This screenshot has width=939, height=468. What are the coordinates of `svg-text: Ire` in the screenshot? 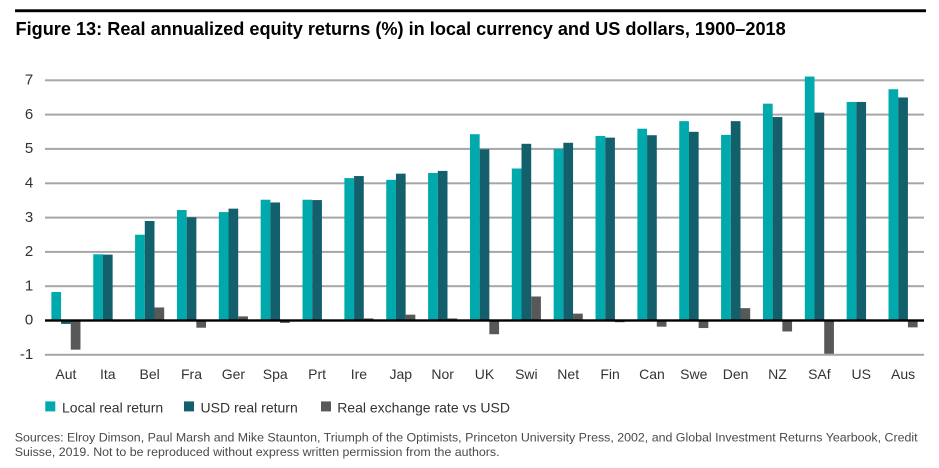 It's located at (359, 374).